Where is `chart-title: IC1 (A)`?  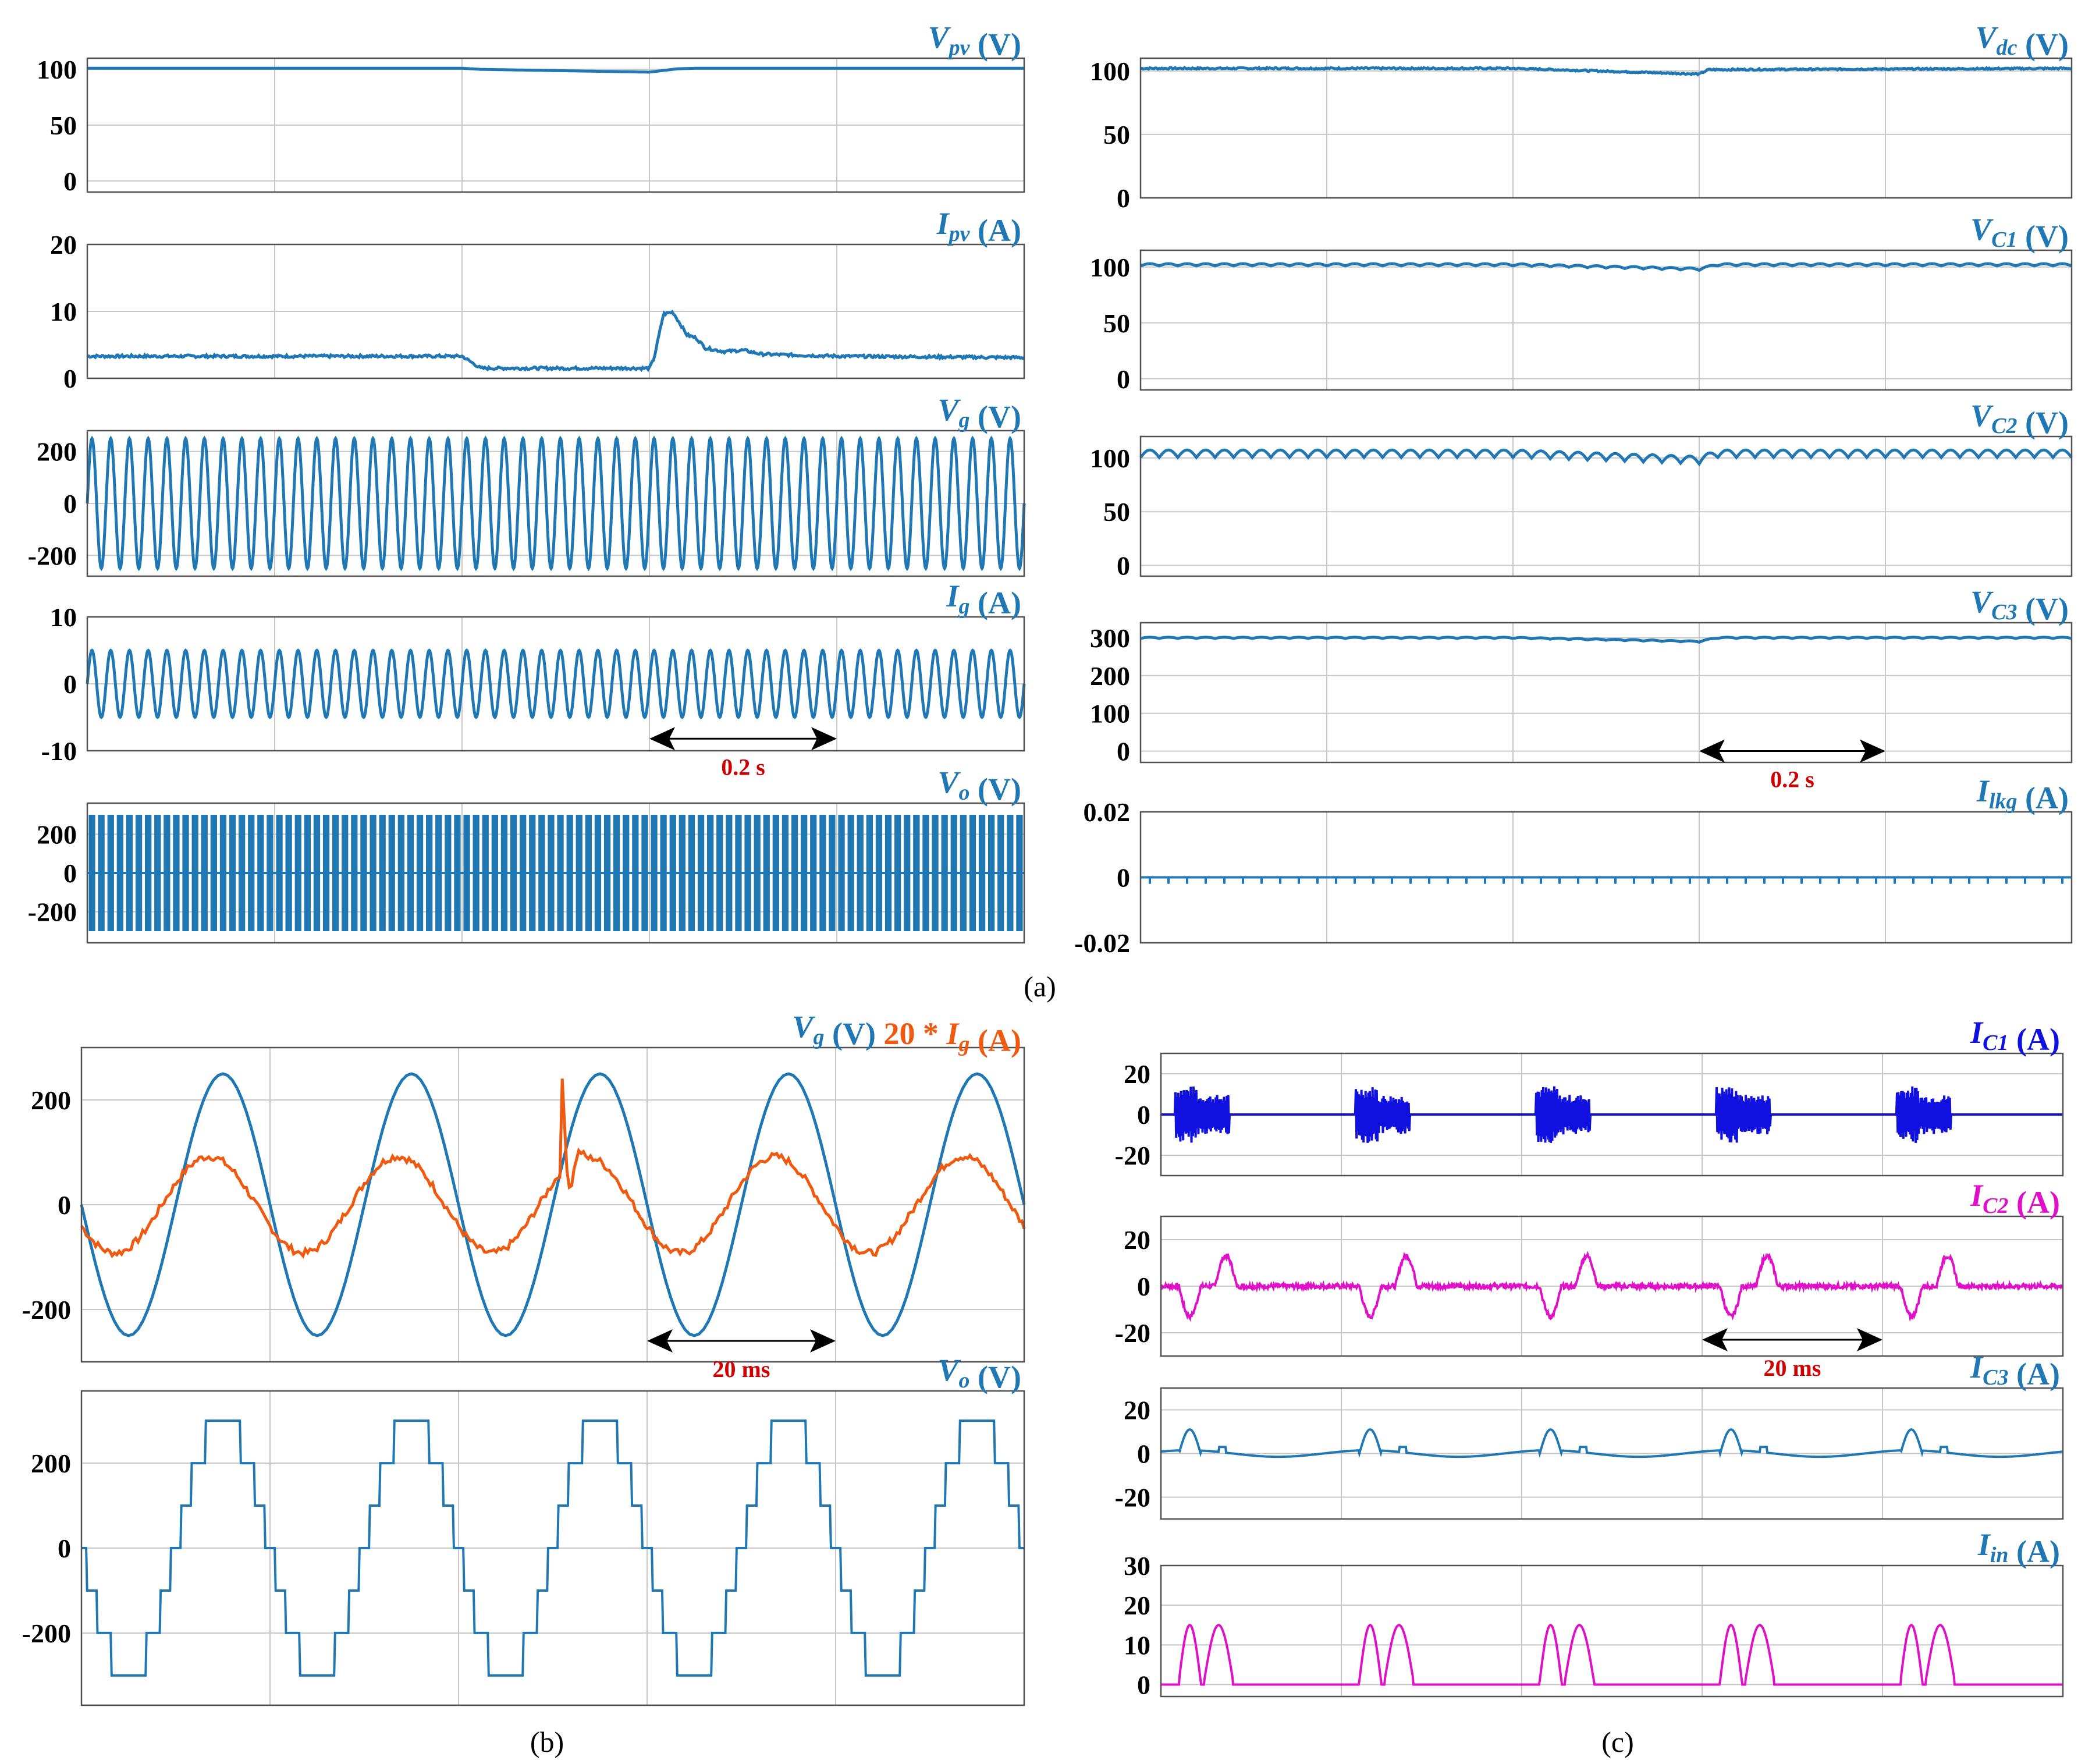
chart-title: IC1 (A) is located at coordinates (2015, 1036).